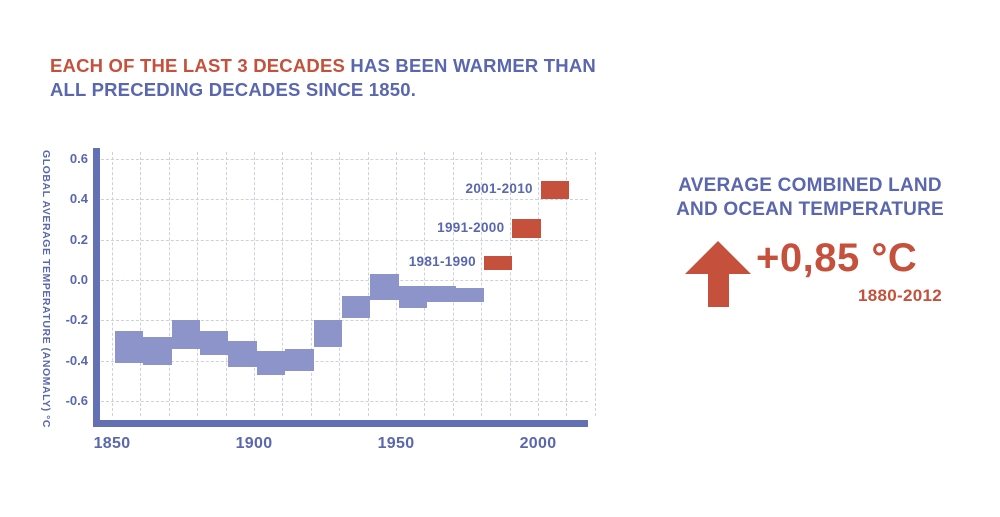 This screenshot has height=517, width=1000. I want to click on y-tick-label: 0.4, so click(78, 199).